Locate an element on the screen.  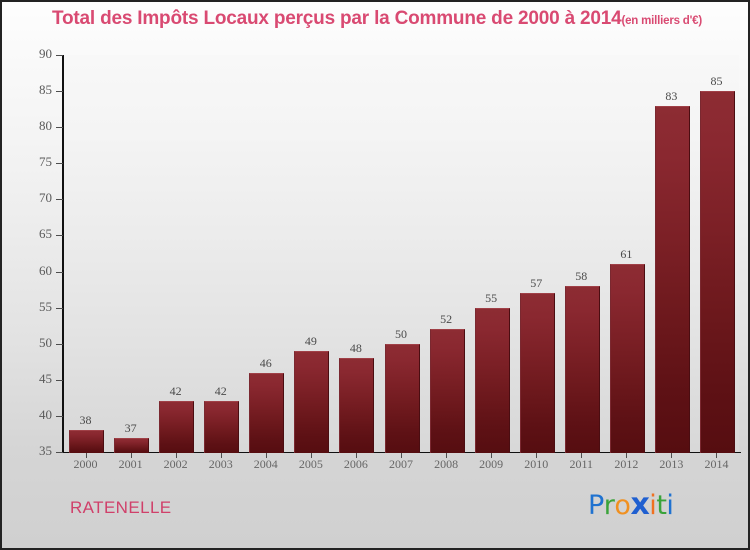
x-axis-label-2000: 2000 is located at coordinates (85, 464).